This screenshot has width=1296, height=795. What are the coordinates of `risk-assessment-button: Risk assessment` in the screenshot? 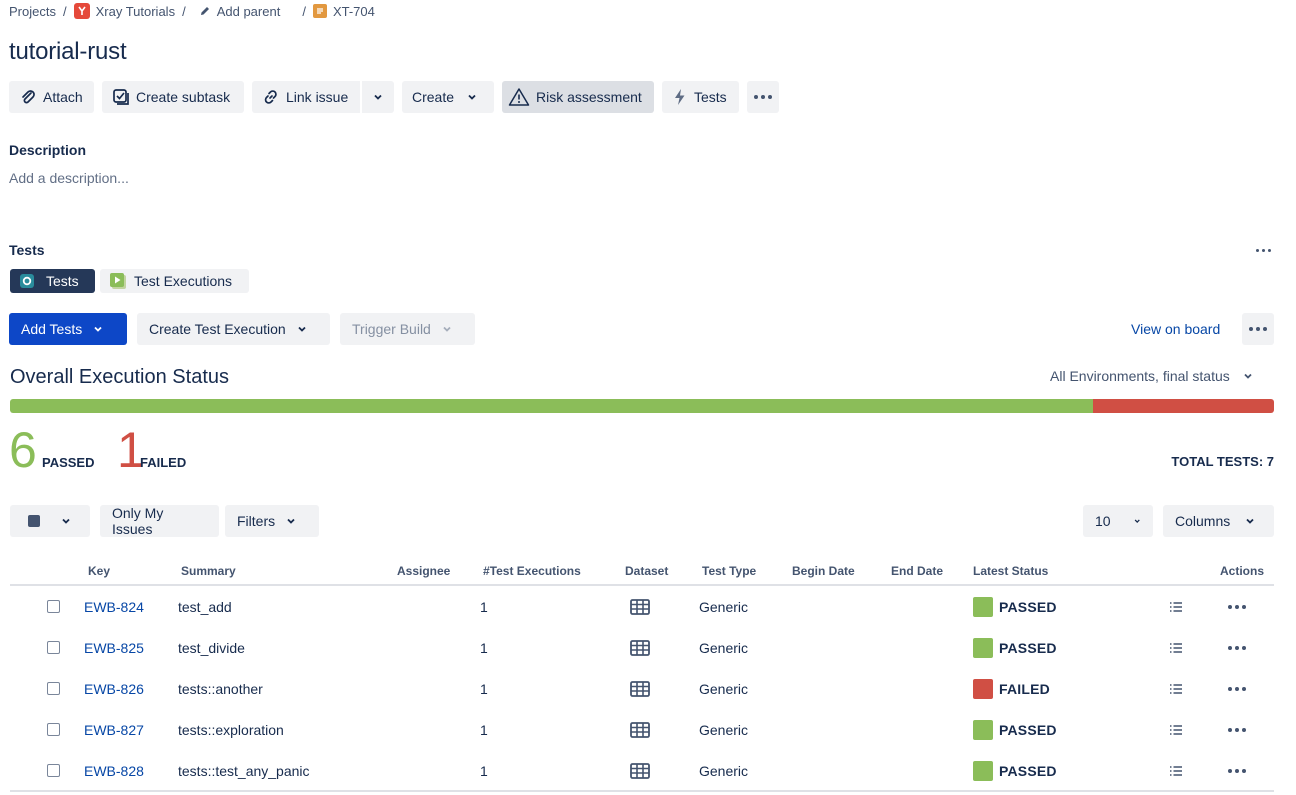 It's located at (578, 97).